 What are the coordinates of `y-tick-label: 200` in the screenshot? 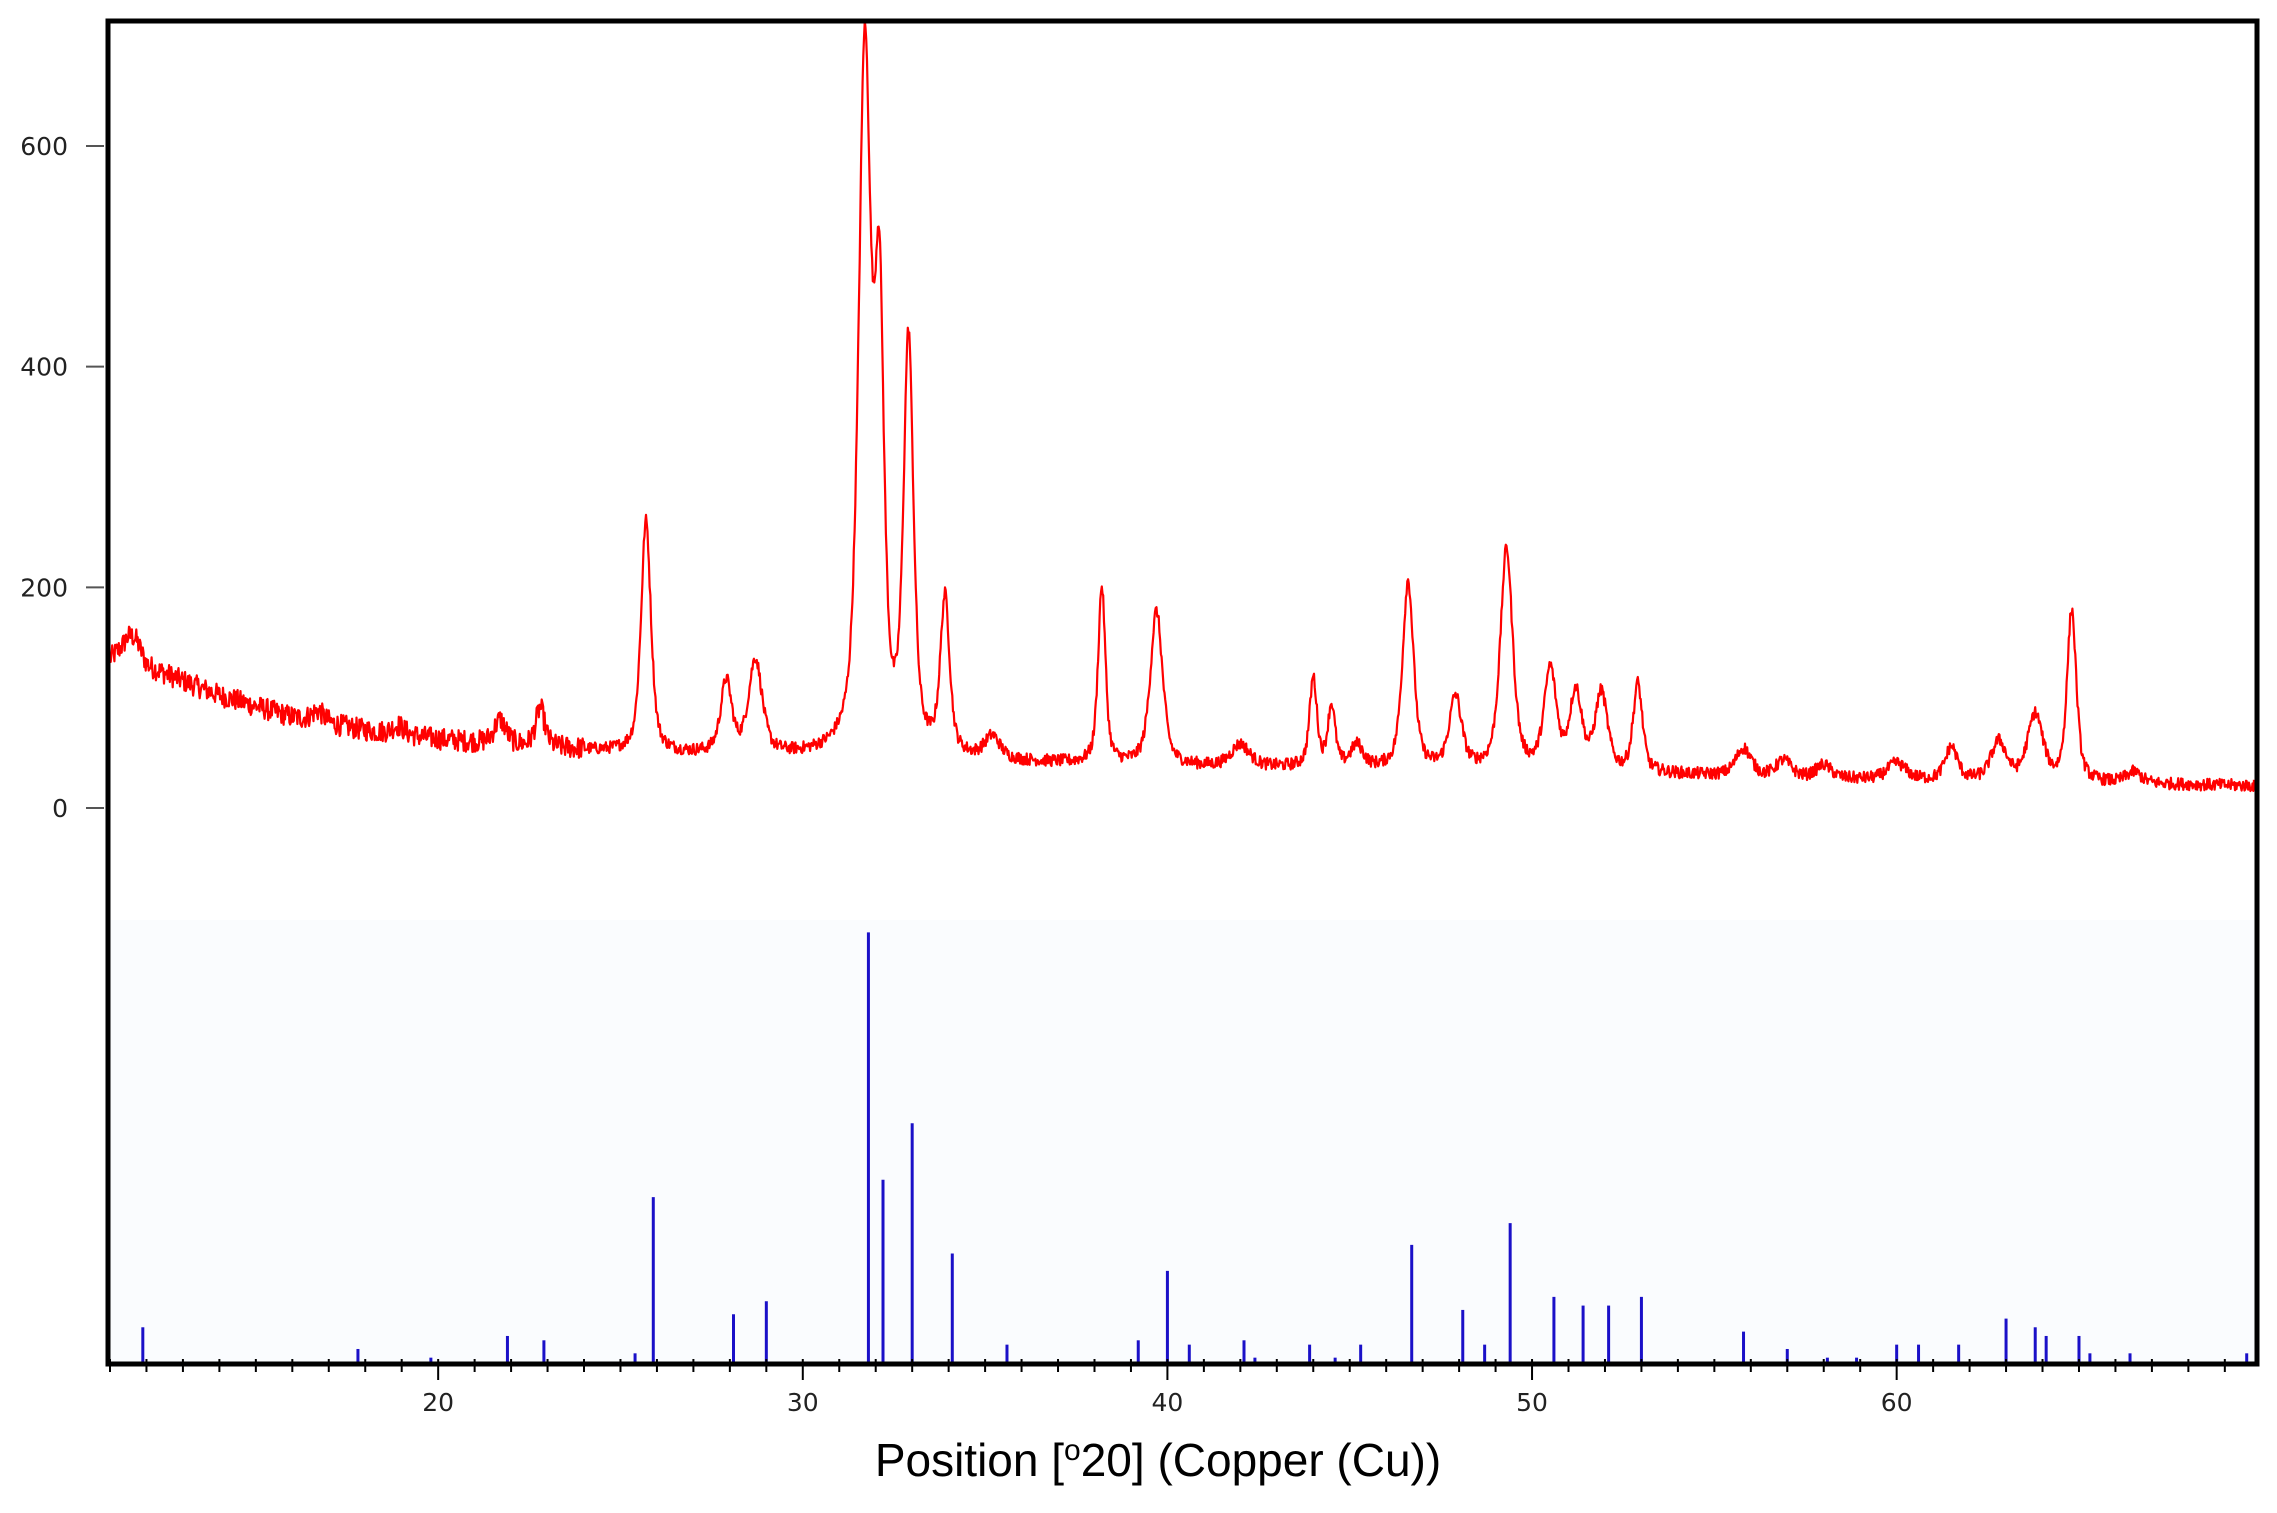 It's located at (44, 587).